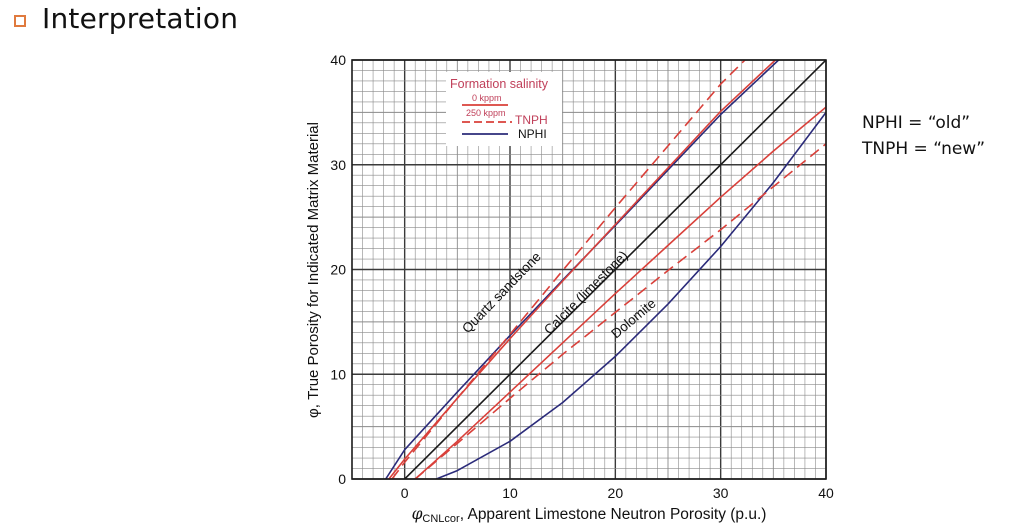 This screenshot has width=1024, height=527. I want to click on legend-title: Formation salinity, so click(499, 84).